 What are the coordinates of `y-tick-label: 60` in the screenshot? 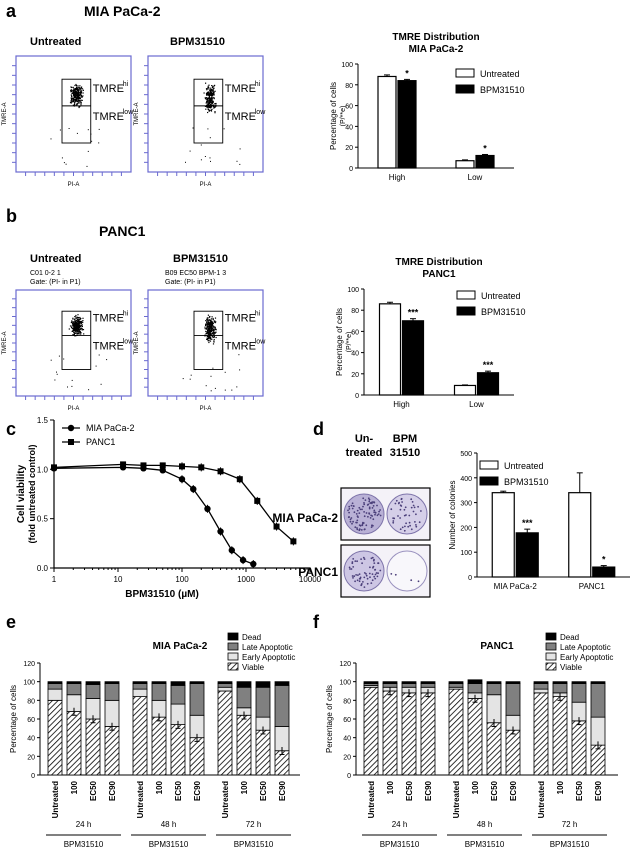 It's located at (347, 720).